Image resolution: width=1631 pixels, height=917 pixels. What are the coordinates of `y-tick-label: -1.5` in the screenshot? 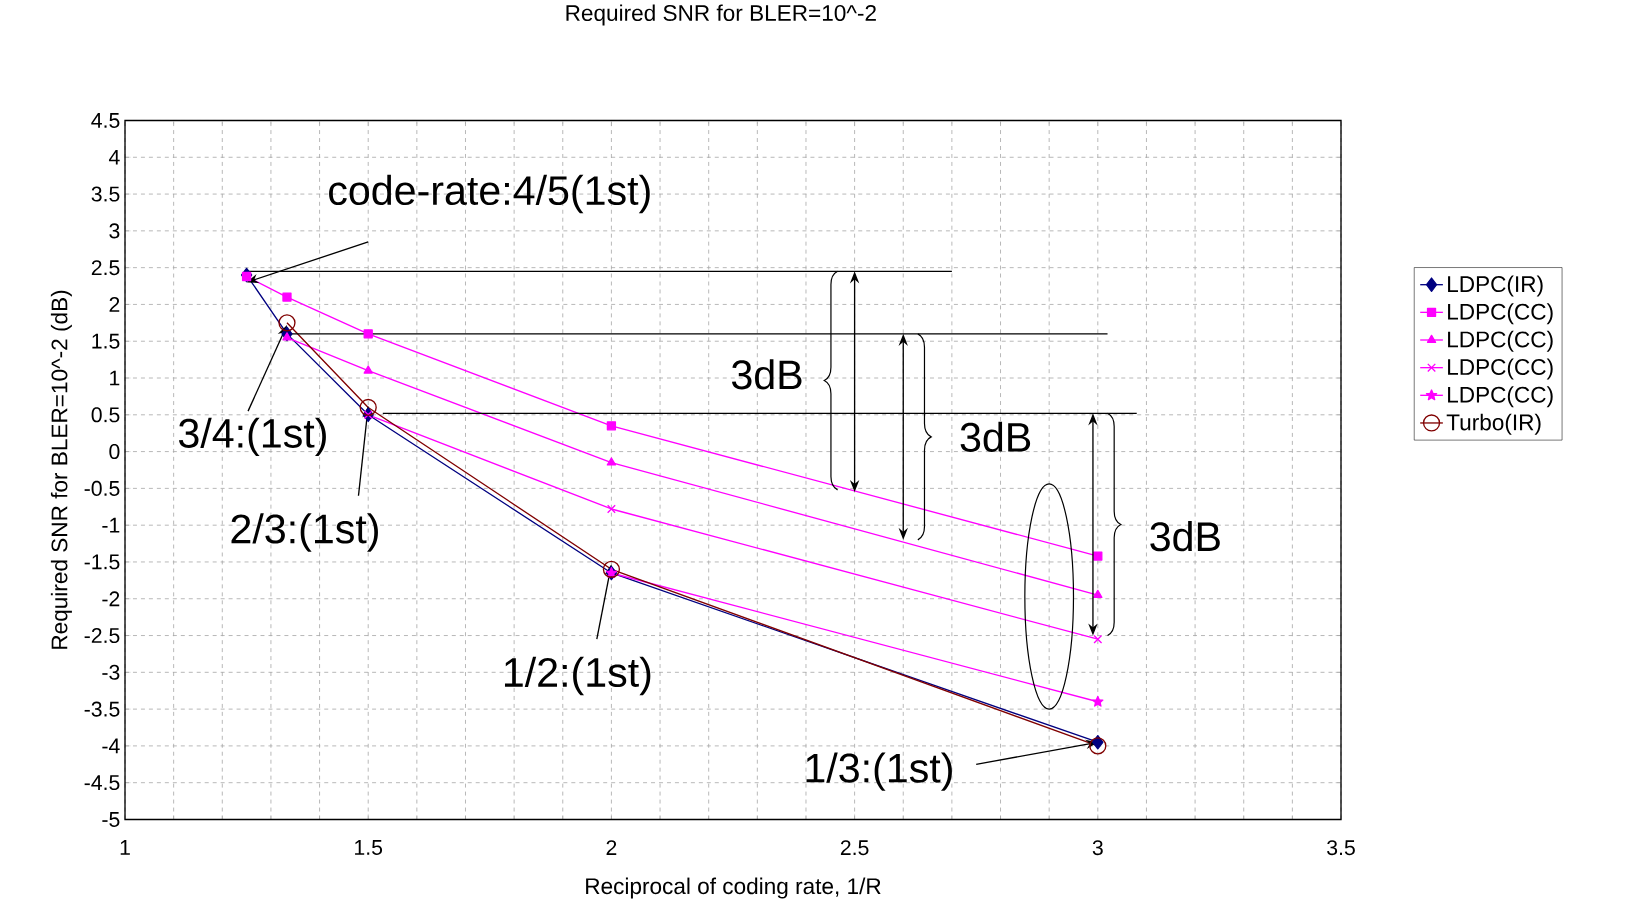 It's located at (102, 562).